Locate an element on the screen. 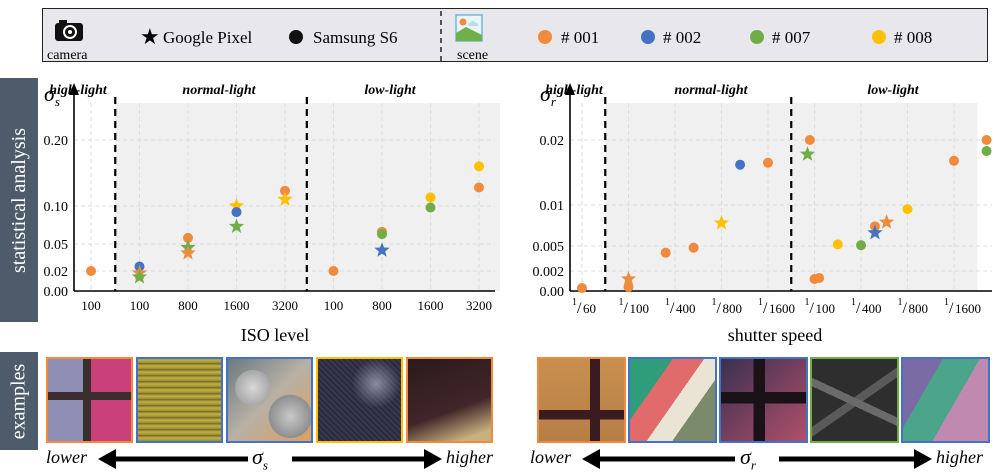 This screenshot has height=475, width=997. iso-x-tick-5: 100 is located at coordinates (334, 305).